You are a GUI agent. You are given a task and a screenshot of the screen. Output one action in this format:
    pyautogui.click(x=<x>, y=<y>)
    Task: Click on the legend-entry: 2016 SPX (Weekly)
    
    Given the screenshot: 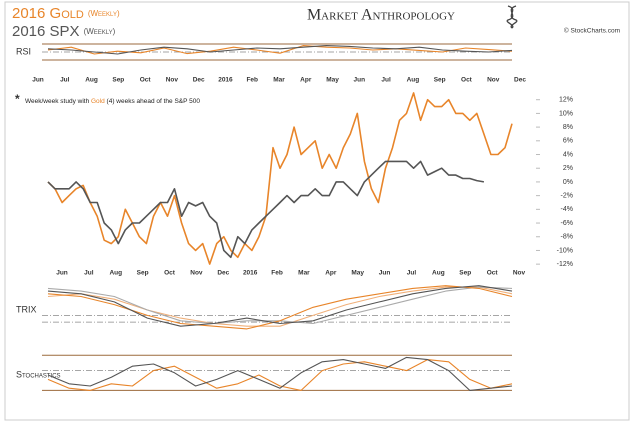 What is the action you would take?
    pyautogui.click(x=64, y=31)
    